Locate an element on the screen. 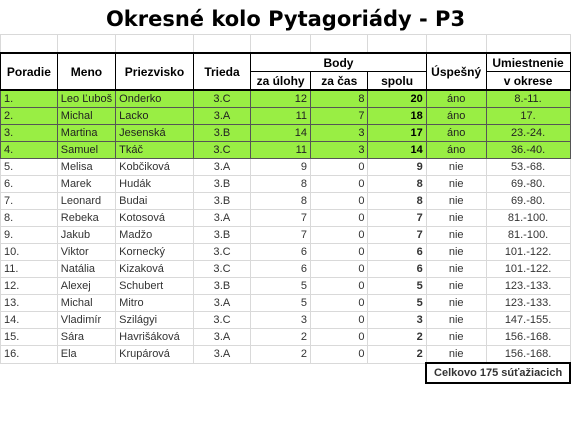 The height and width of the screenshot is (437, 571). cell-priezvisko: Budai is located at coordinates (154, 201).